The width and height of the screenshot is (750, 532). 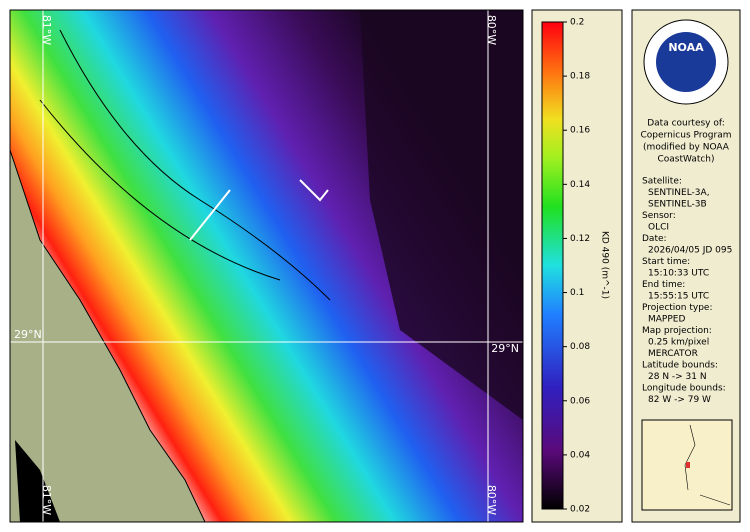 What do you see at coordinates (580, 455) in the screenshot?
I see `tick-label: 0.04` at bounding box center [580, 455].